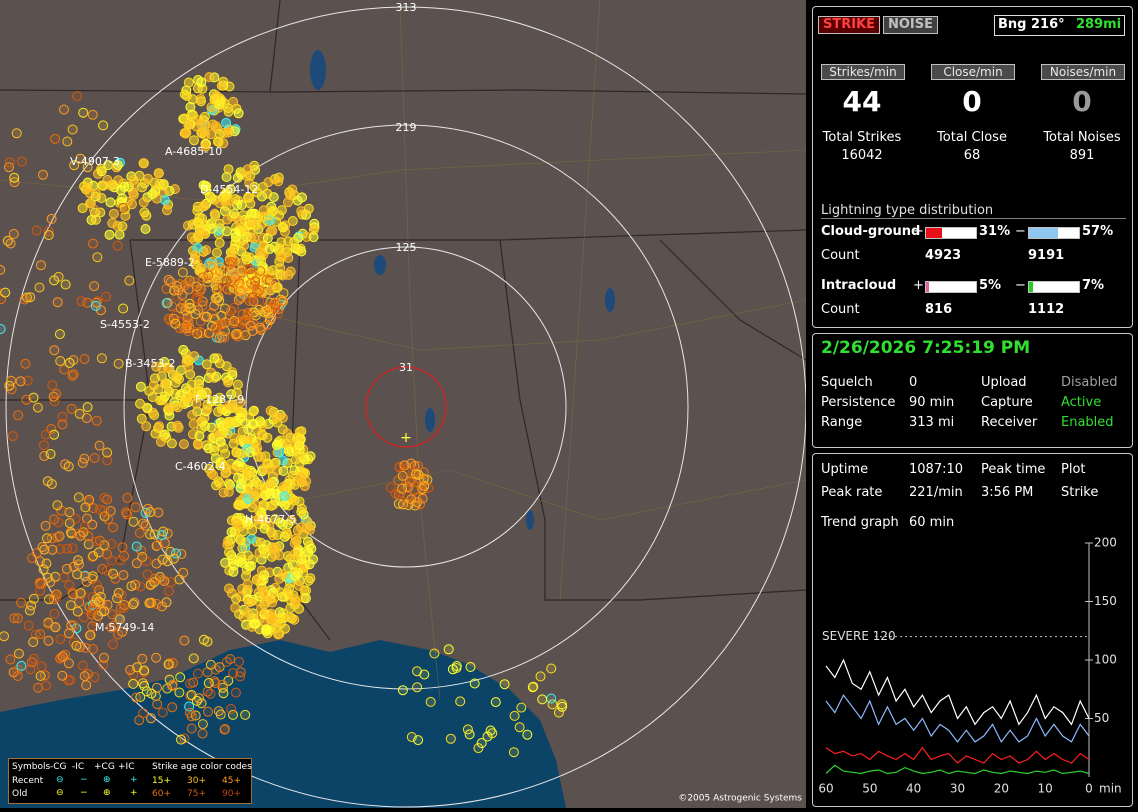  I want to click on ring-label: 31, so click(406, 367).